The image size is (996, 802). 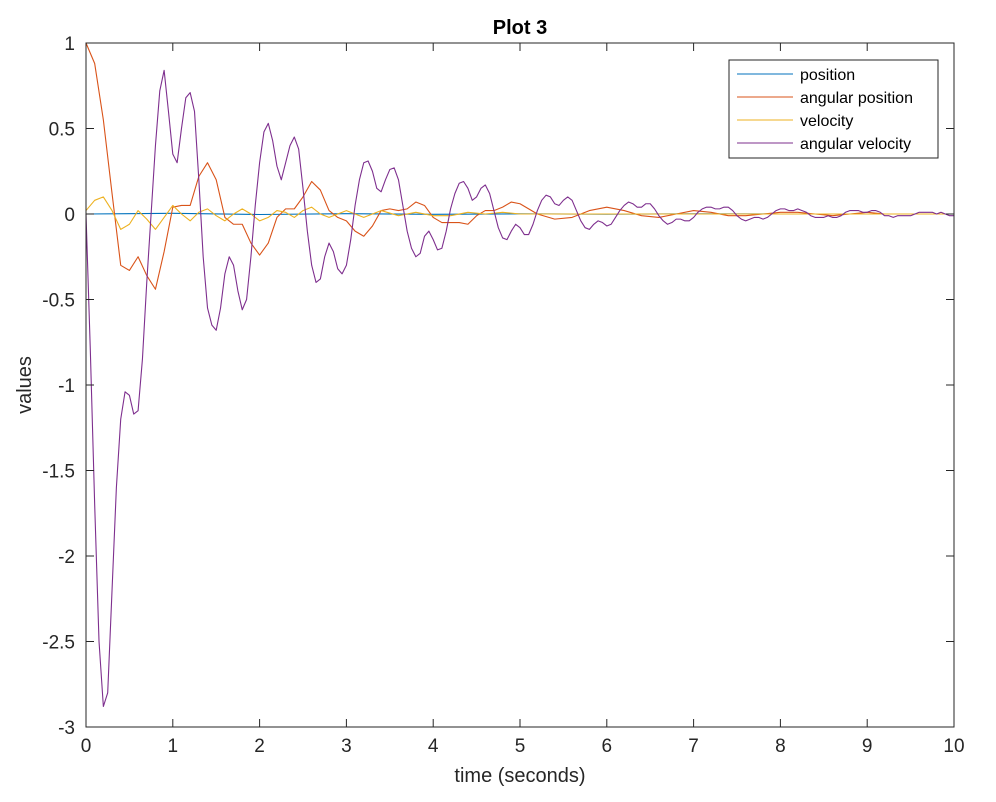 I want to click on y-tick-label: 0.5, so click(x=62, y=130).